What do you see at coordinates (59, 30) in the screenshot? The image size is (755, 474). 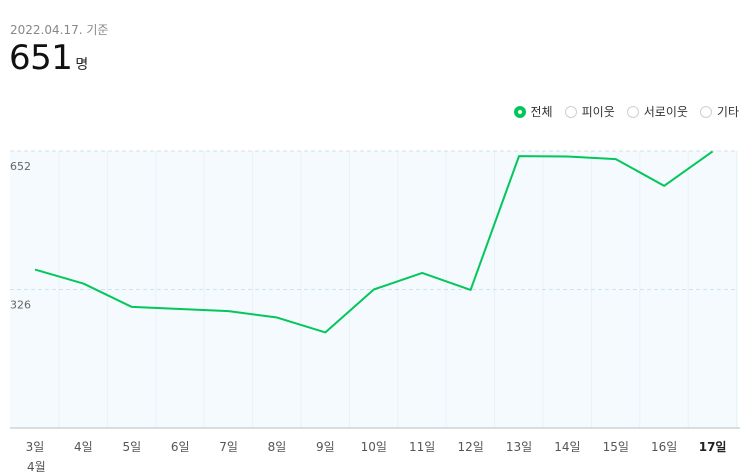 I see `base-date: 2022.04.17. 기준` at bounding box center [59, 30].